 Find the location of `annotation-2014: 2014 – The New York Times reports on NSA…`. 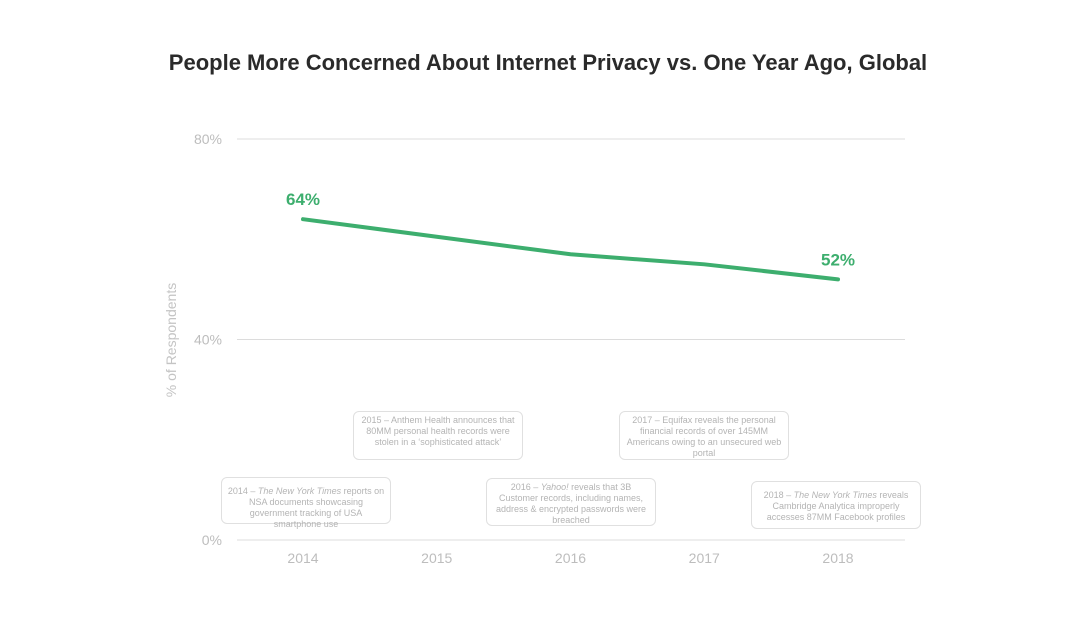

annotation-2014: 2014 – The New York Times reports on NSA… is located at coordinates (306, 503).